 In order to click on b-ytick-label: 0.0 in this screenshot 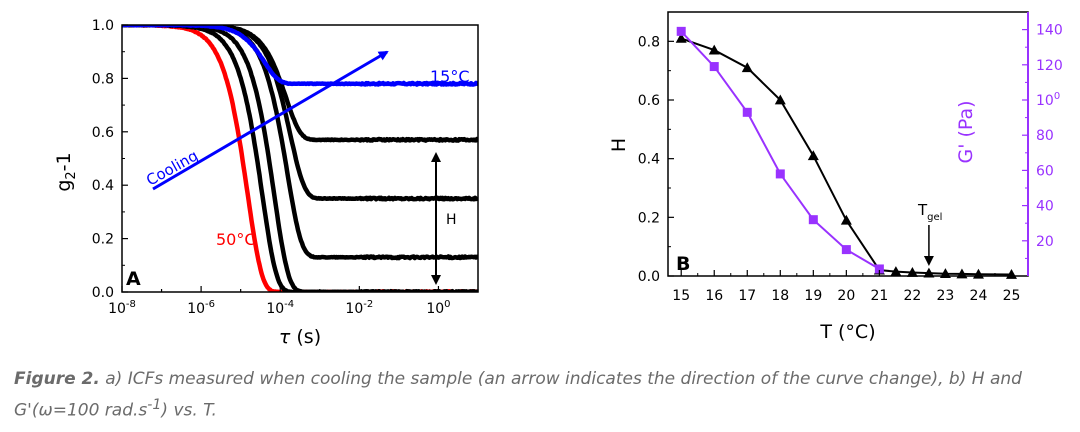, I will do `click(649, 277)`.